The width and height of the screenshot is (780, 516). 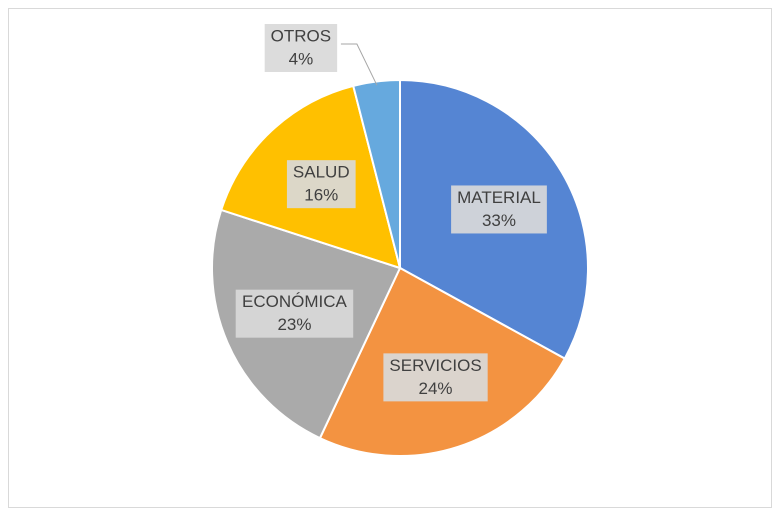 What do you see at coordinates (436, 388) in the screenshot?
I see `value-label: 24%` at bounding box center [436, 388].